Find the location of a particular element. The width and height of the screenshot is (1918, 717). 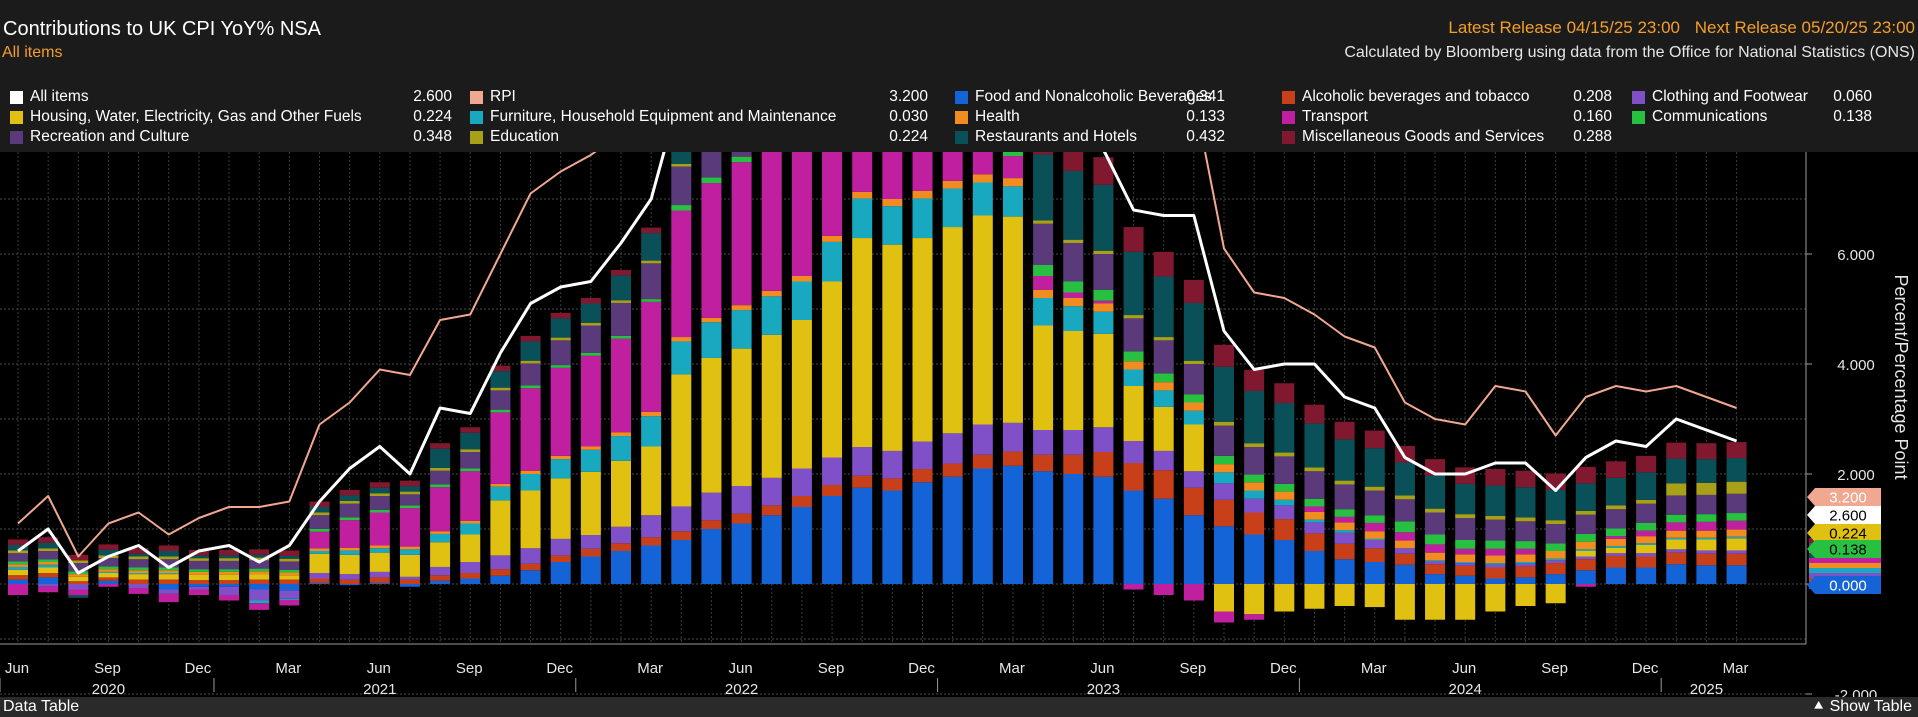

legend-item: Health 0.133 is located at coordinates (1090, 117).